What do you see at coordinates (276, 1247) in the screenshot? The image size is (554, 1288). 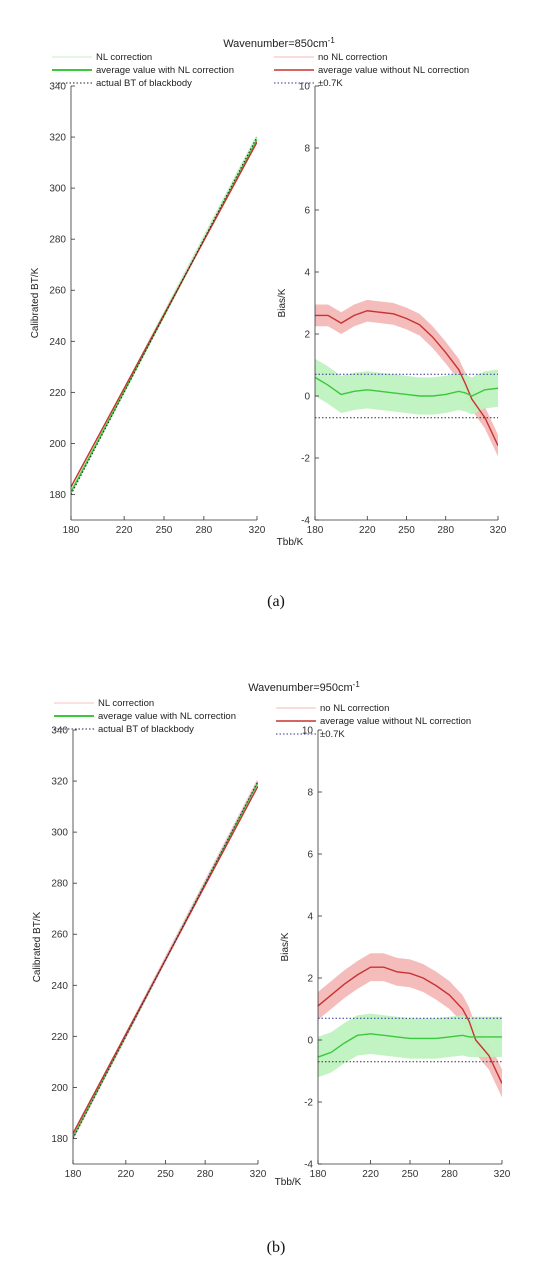 I see `caption-b: (b)` at bounding box center [276, 1247].